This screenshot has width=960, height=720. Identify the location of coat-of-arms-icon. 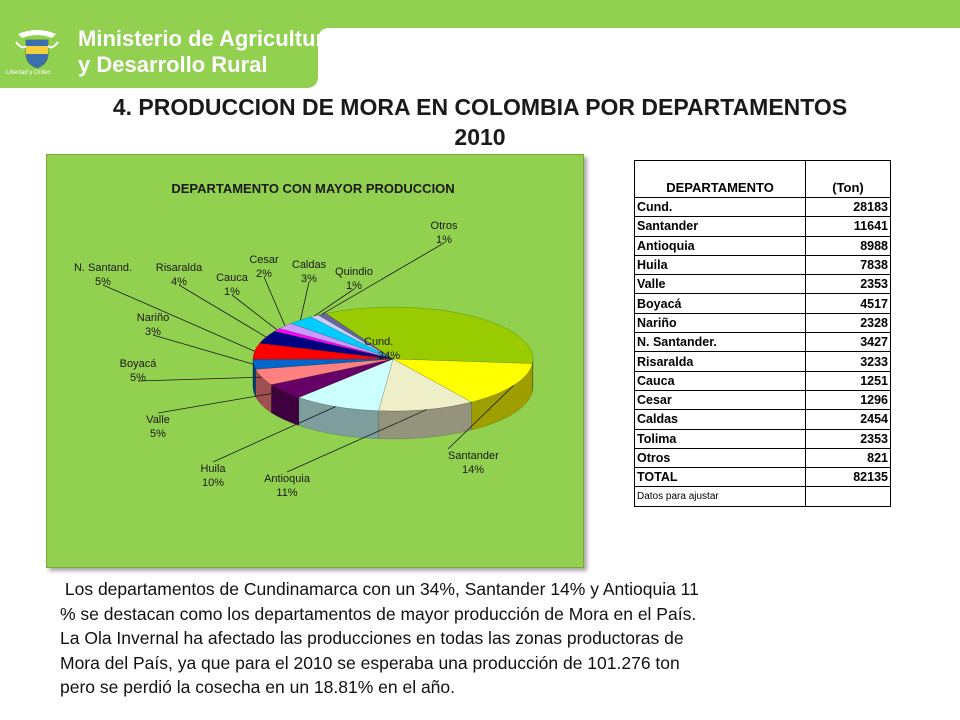
(37, 49).